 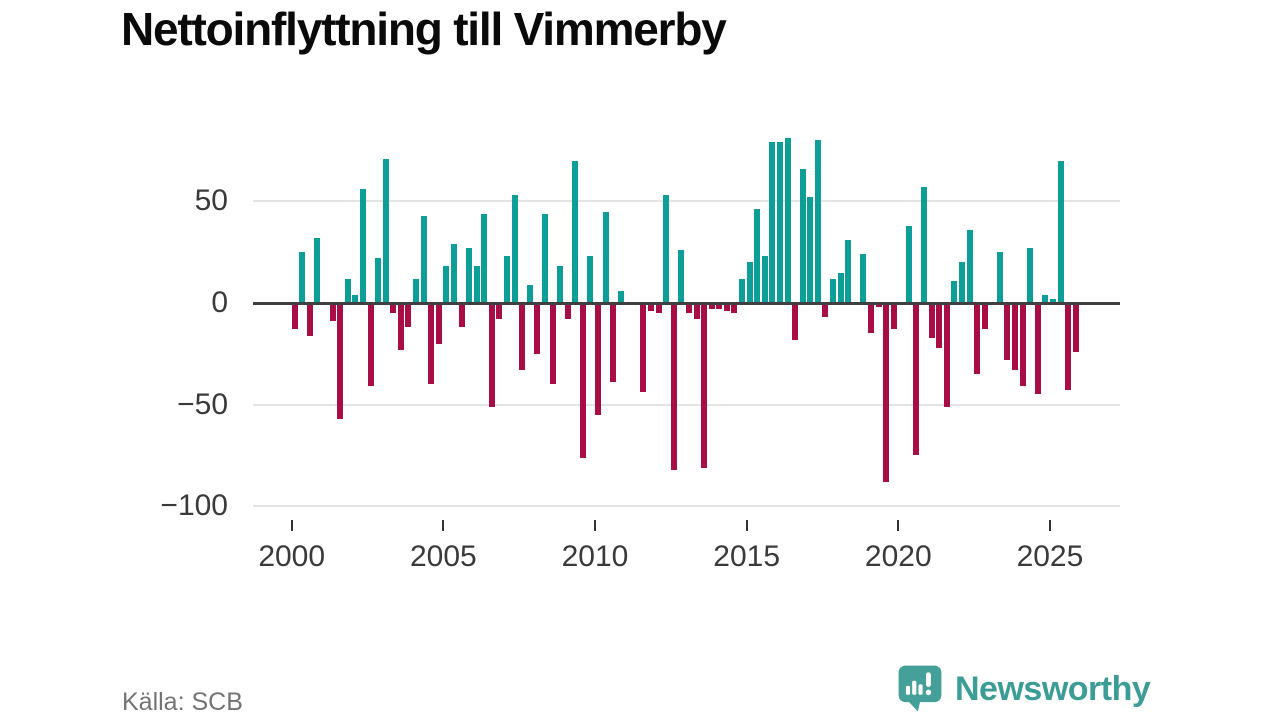 What do you see at coordinates (651, 307) in the screenshot?
I see `bar-2011-q4` at bounding box center [651, 307].